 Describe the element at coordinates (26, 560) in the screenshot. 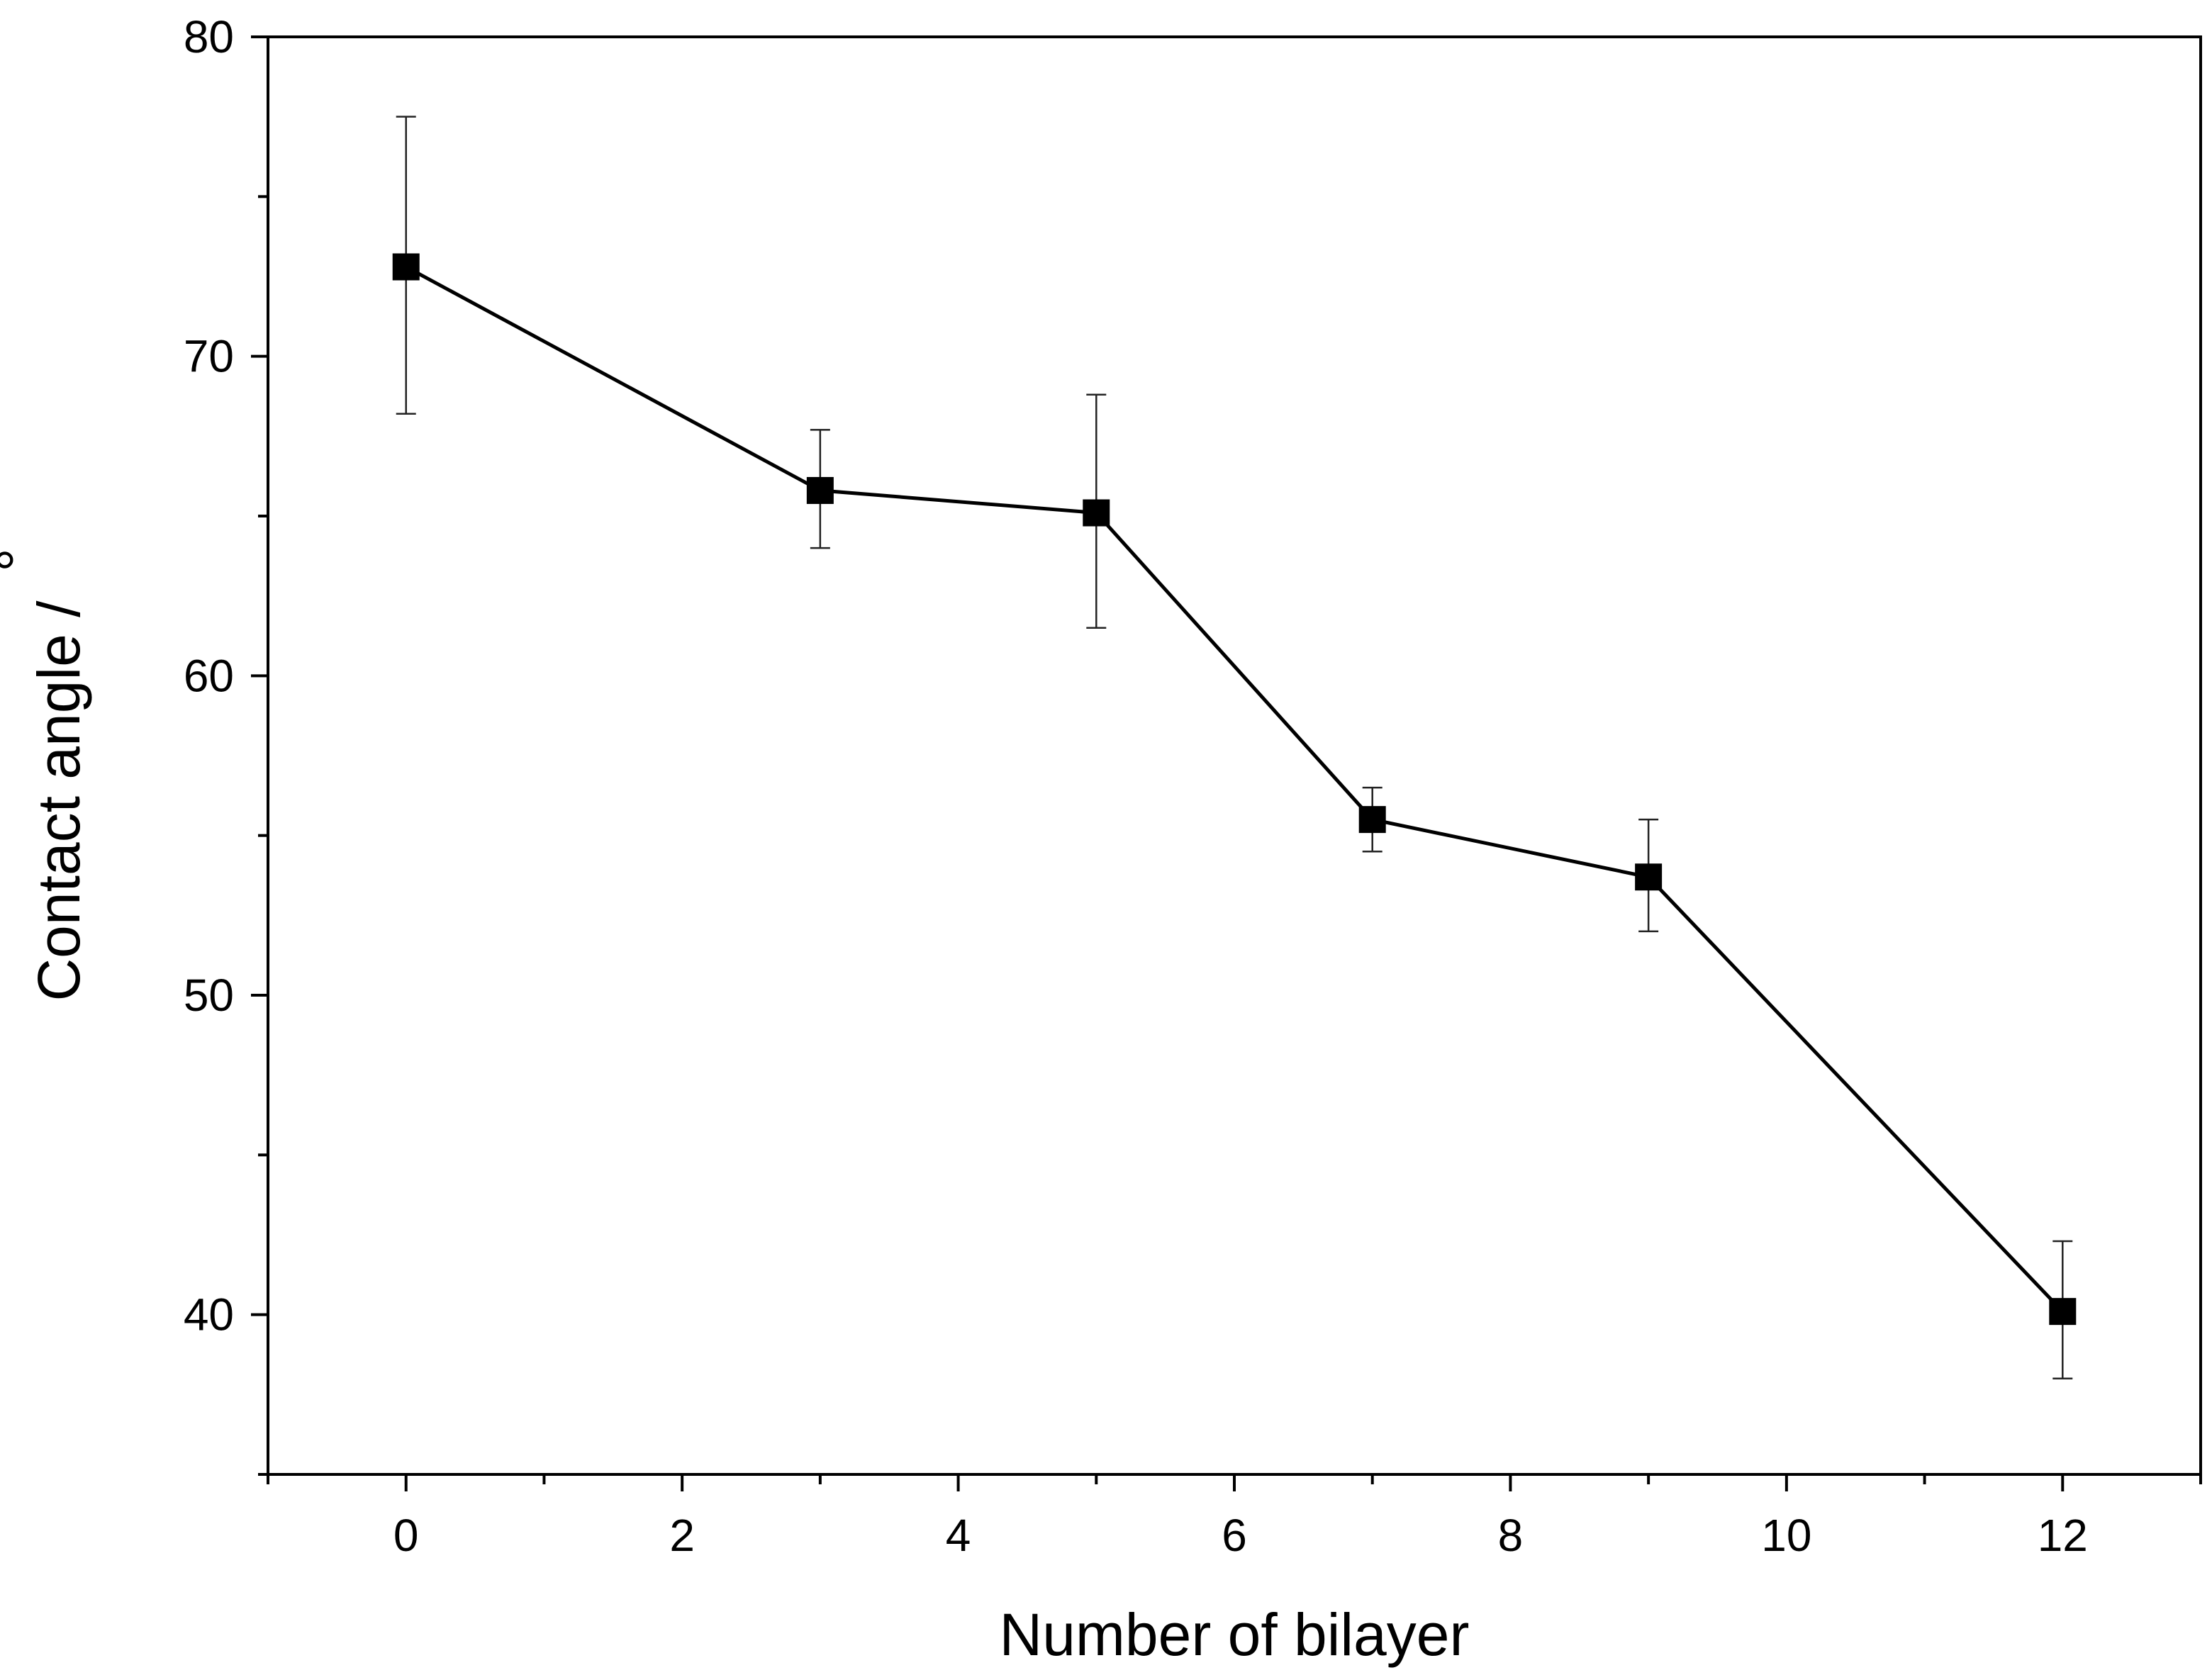

I see `y-axis-unit: °` at that location.